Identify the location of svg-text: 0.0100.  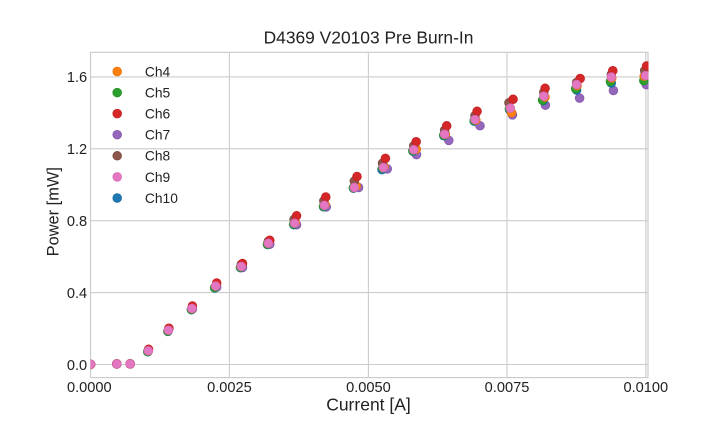
(645, 388).